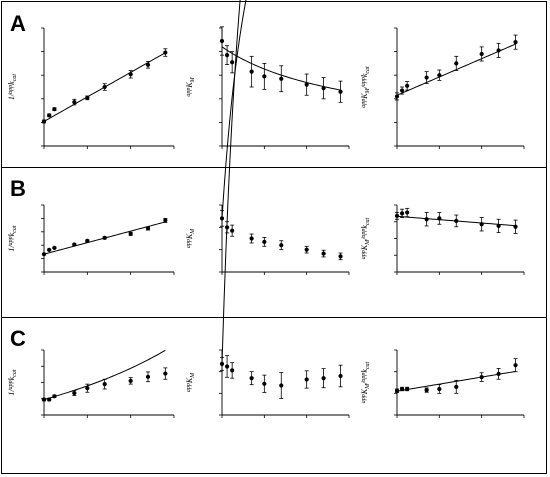 This screenshot has width=550, height=477. Describe the element at coordinates (91, 239) in the screenshot. I see `chart-b-1: 1/appkcat` at that location.